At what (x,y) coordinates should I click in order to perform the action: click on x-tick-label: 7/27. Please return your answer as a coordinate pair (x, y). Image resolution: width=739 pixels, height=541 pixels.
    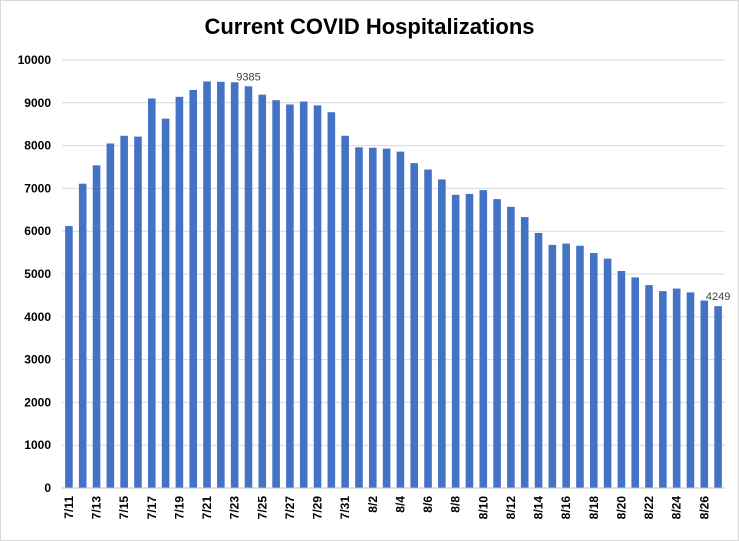
    Looking at the image, I should click on (290, 508).